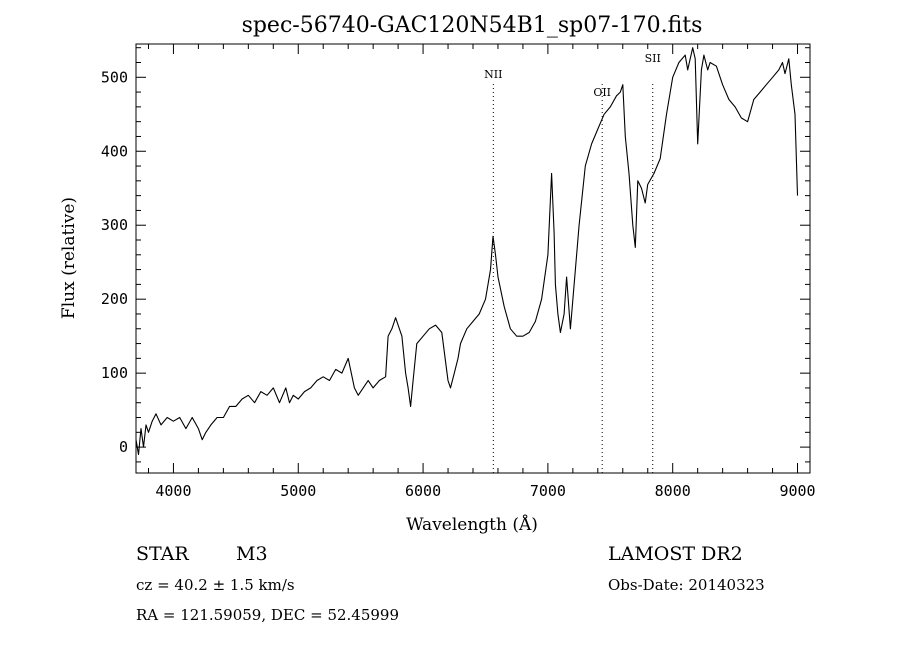 Image resolution: width=900 pixels, height=650 pixels. What do you see at coordinates (114, 225) in the screenshot?
I see `y-tick-label: 300` at bounding box center [114, 225].